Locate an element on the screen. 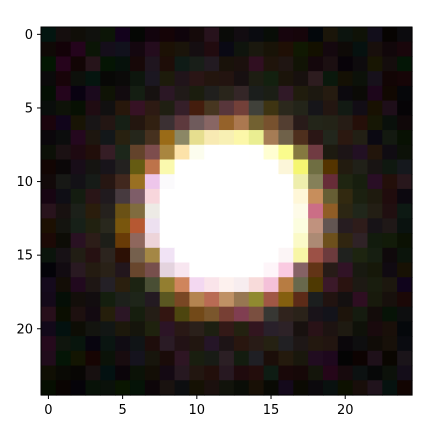 The image size is (430, 428). y-tick-label: 0 is located at coordinates (29, 35).